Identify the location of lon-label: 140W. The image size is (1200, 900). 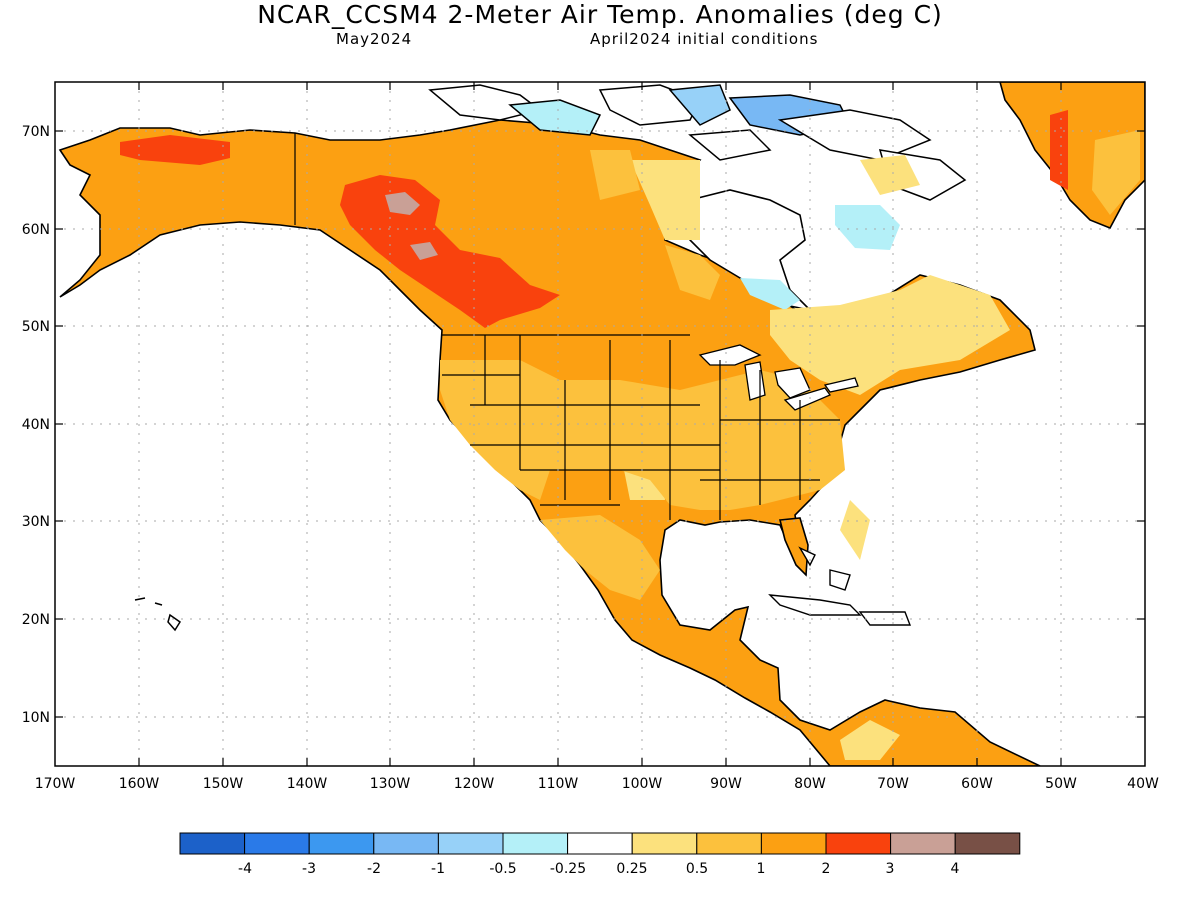
(307, 784).